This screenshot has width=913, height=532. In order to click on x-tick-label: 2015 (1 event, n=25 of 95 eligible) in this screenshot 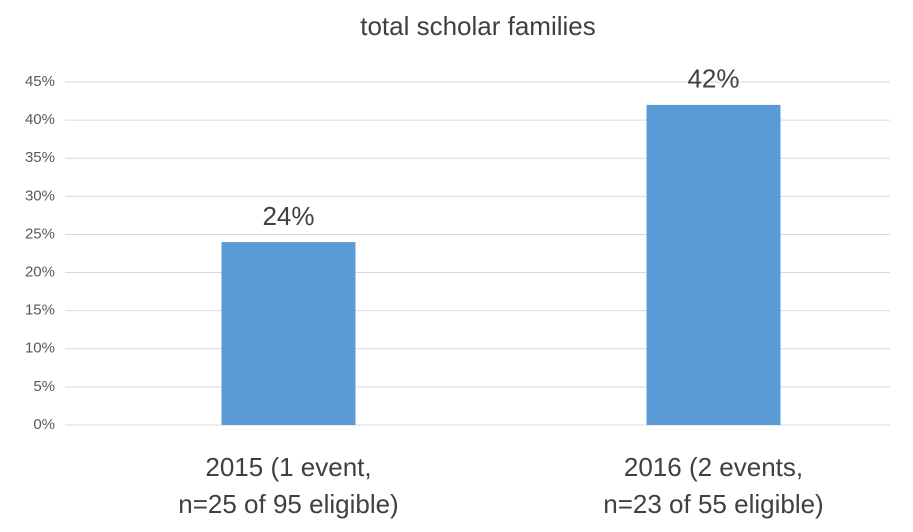, I will do `click(288, 485)`.